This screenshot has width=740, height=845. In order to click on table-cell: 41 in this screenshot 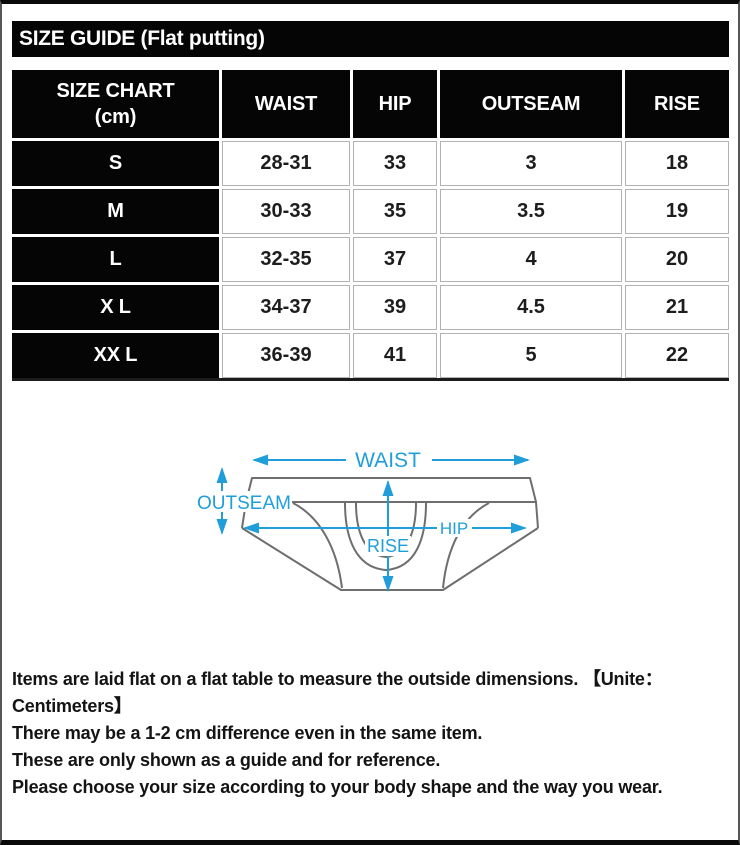, I will do `click(395, 355)`.